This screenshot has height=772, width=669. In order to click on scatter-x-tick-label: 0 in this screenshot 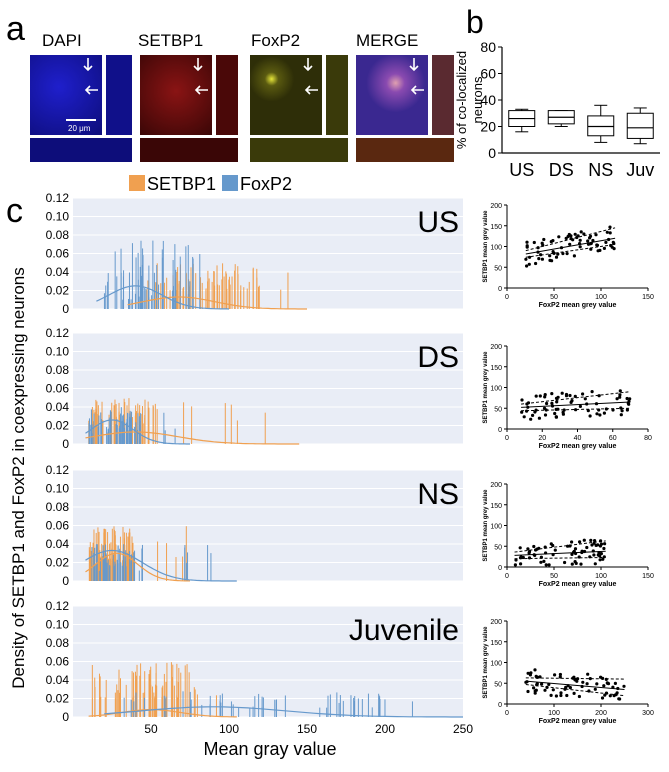, I will do `click(507, 297)`.